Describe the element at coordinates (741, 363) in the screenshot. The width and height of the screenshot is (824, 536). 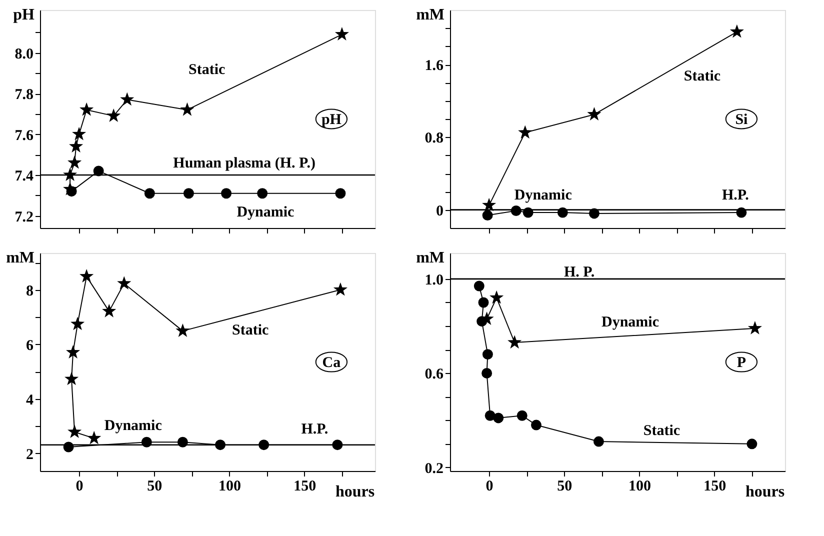
I see `text: P` at that location.